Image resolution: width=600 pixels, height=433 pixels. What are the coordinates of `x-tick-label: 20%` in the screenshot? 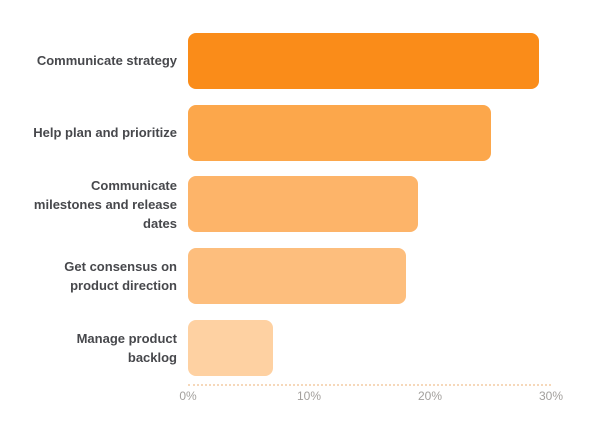 It's located at (430, 396).